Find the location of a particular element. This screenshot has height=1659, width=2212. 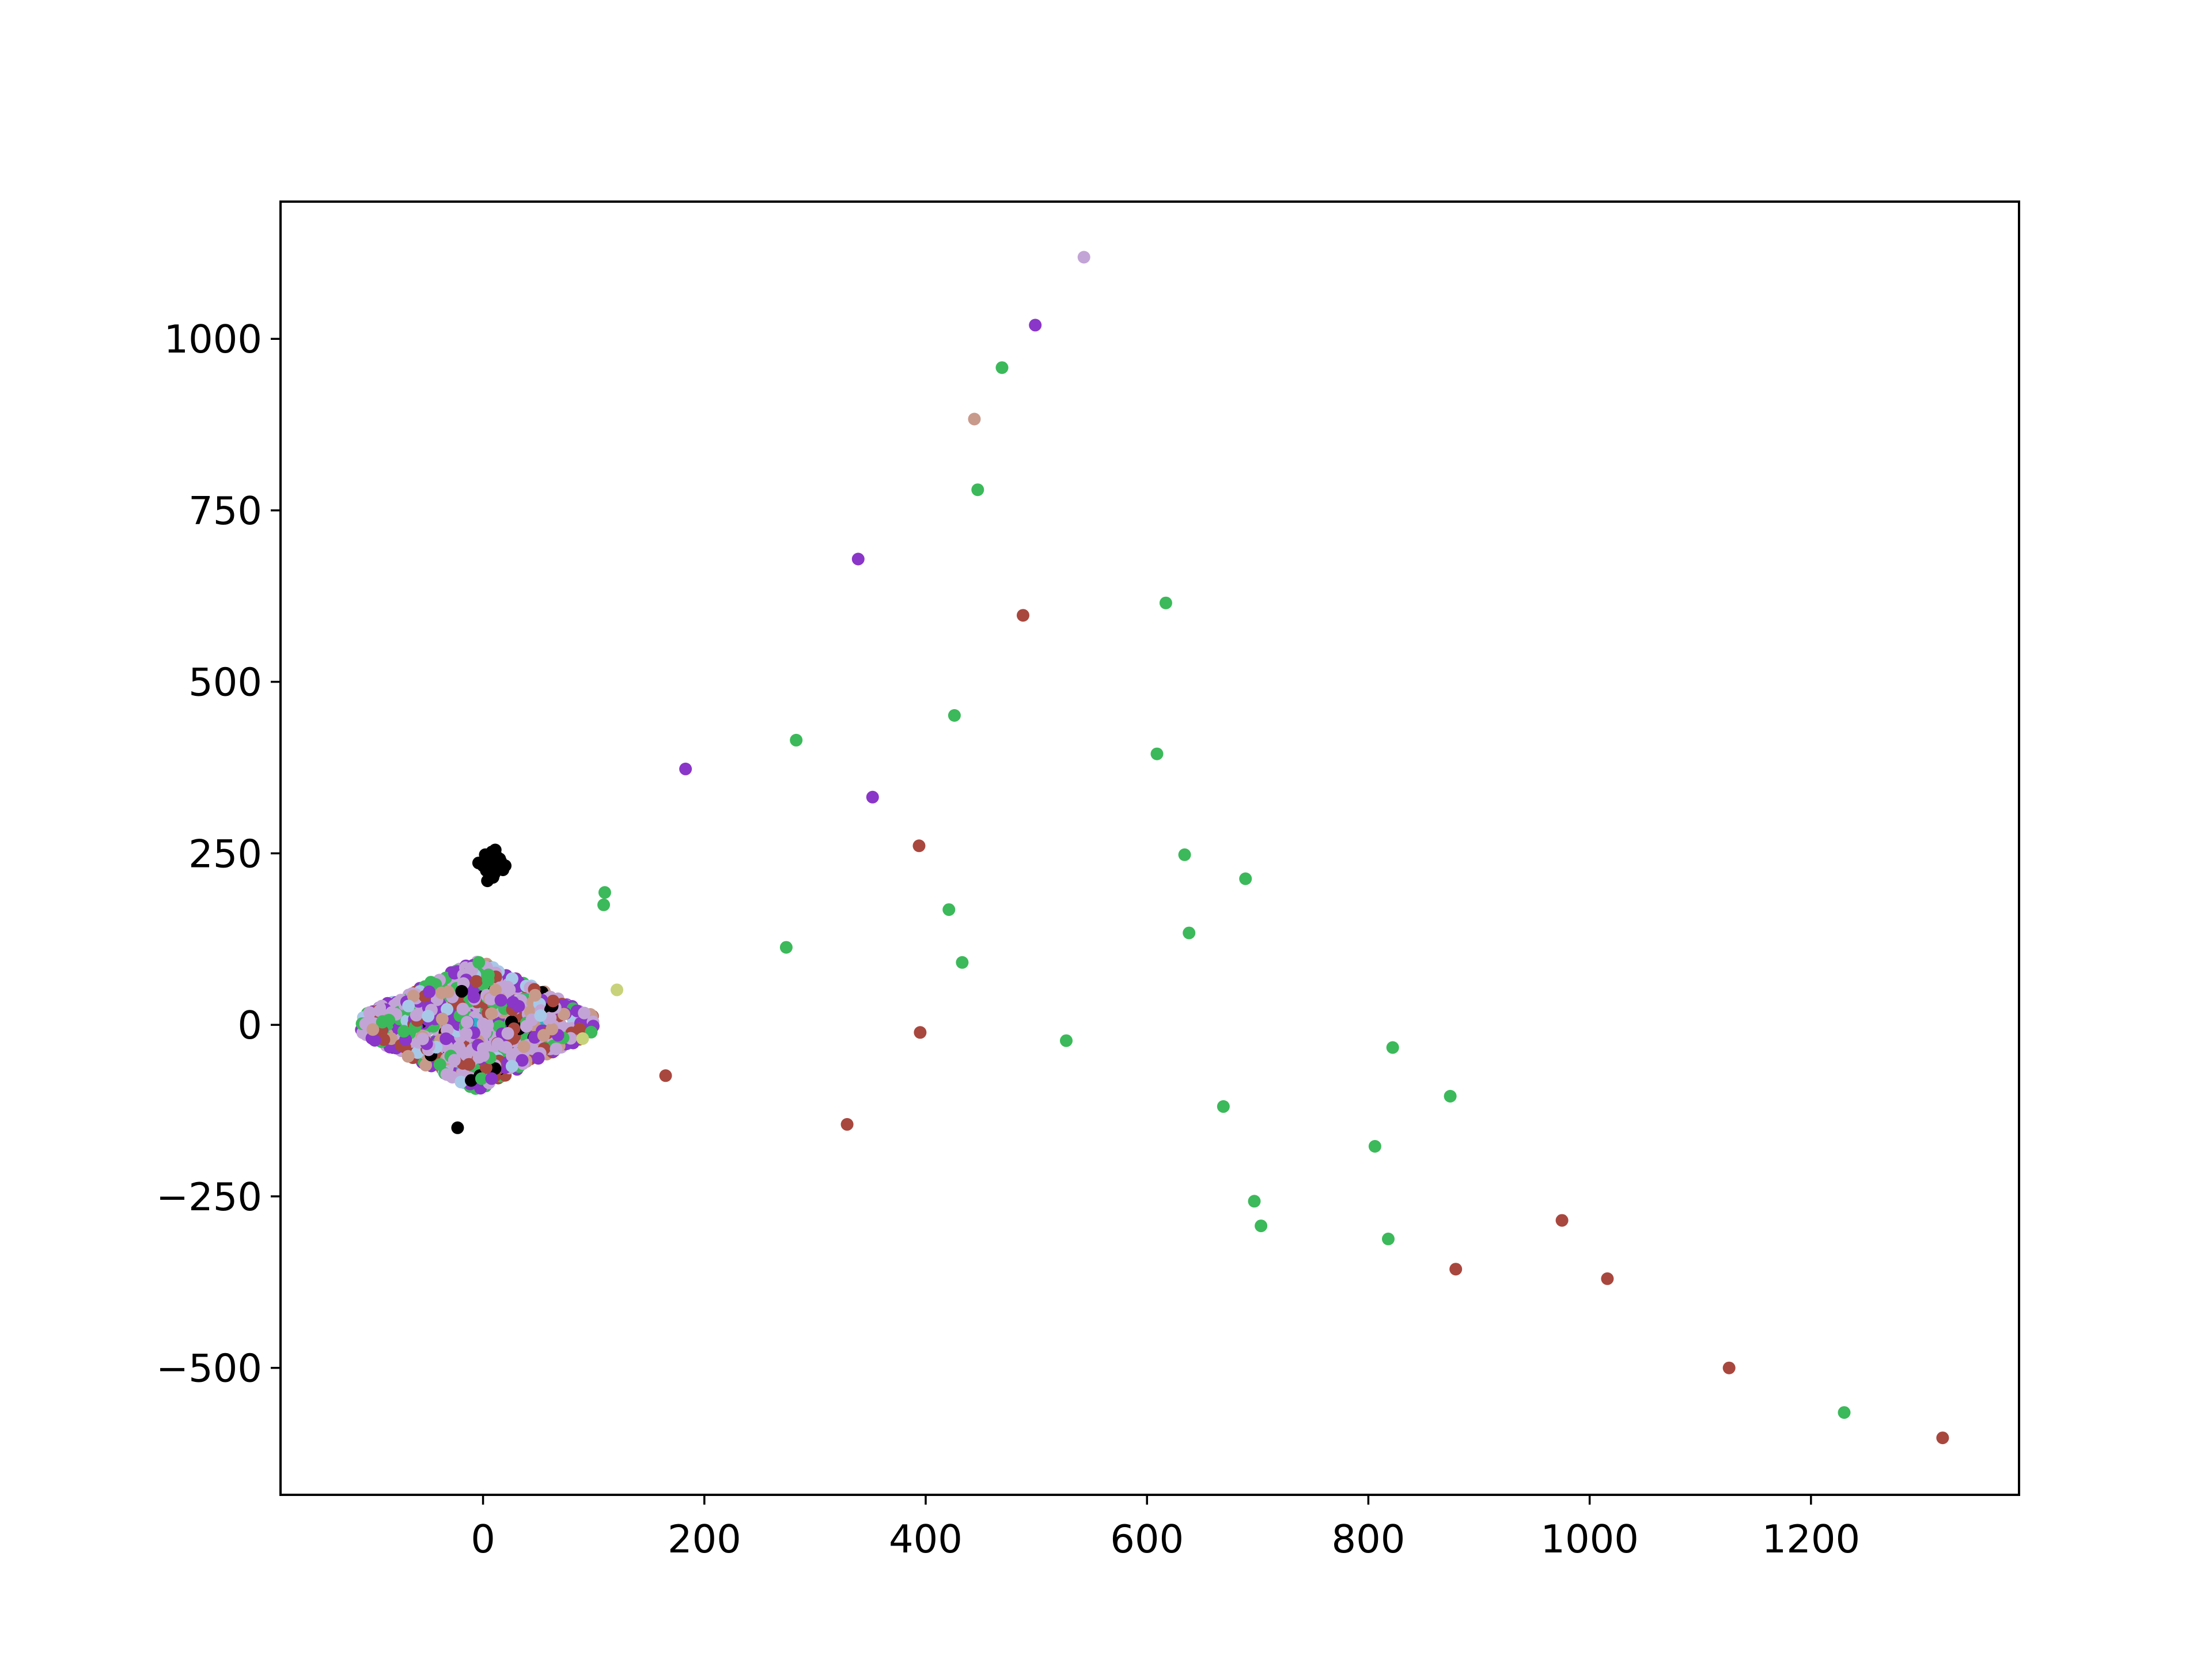

x-tick-label: 400 is located at coordinates (926, 1539).